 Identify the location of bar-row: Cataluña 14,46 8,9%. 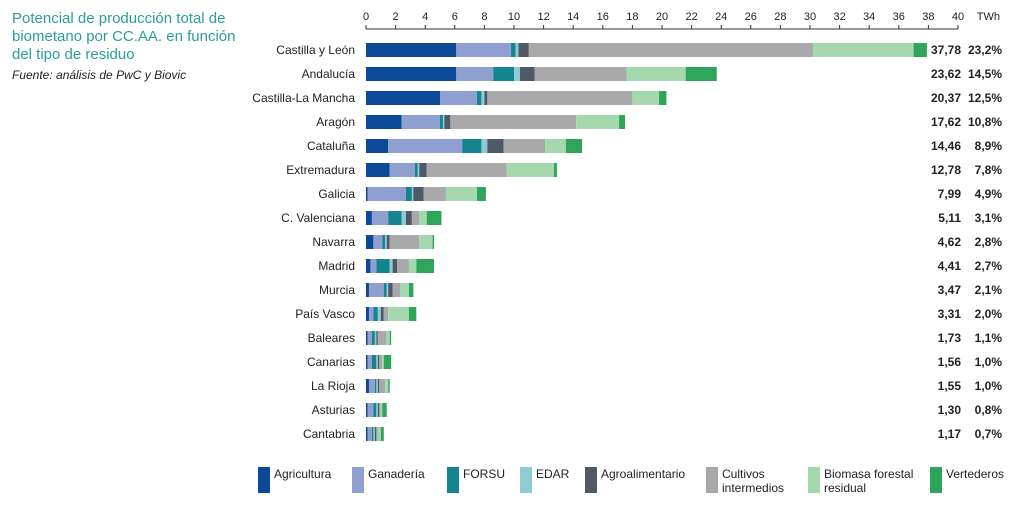
(654, 146).